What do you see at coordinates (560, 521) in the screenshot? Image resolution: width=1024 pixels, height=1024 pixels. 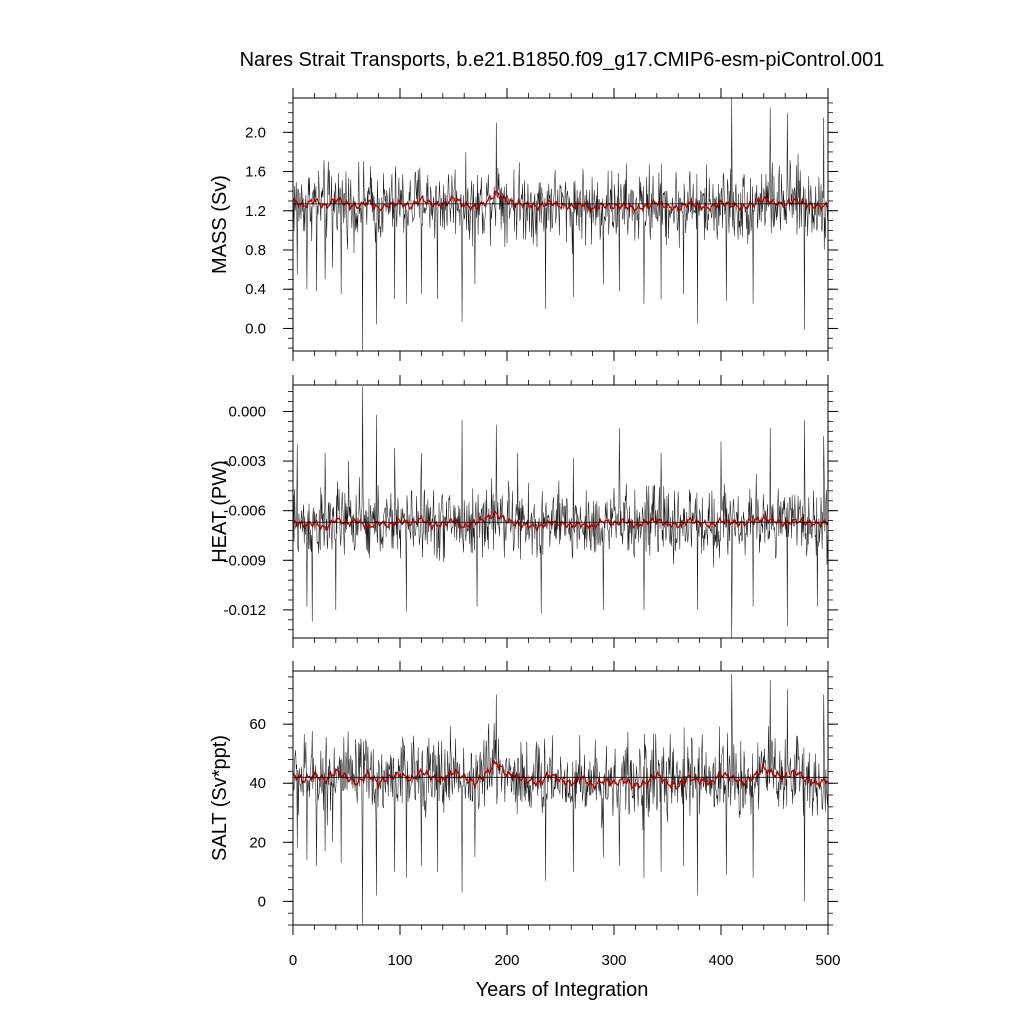 I see `series-line-heat-smoothed` at bounding box center [560, 521].